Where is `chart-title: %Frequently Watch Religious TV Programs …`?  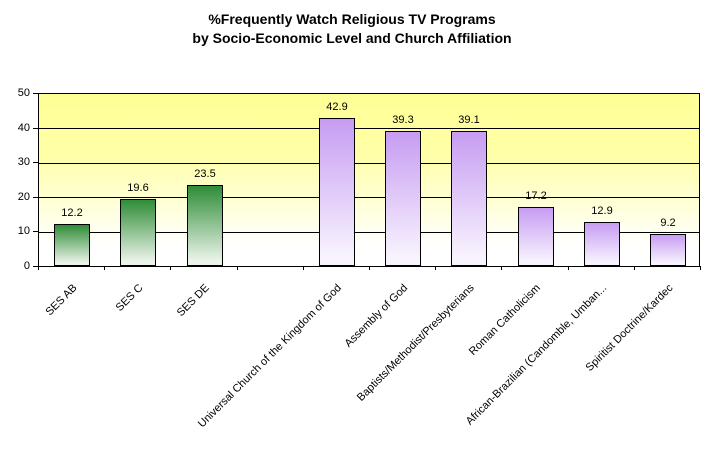
chart-title: %Frequently Watch Religious TV Programs … is located at coordinates (352, 29).